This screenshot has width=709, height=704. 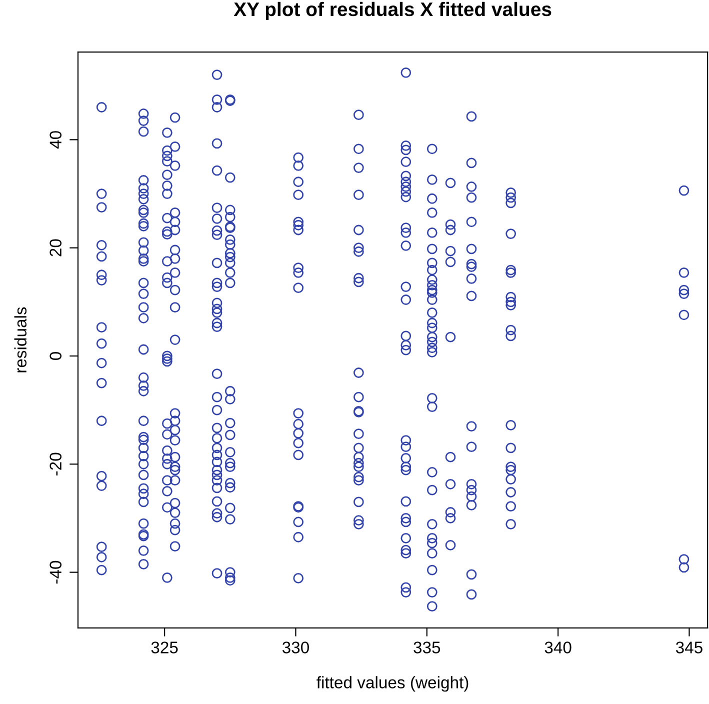 I want to click on y-tick-label: 40, so click(x=56, y=140).